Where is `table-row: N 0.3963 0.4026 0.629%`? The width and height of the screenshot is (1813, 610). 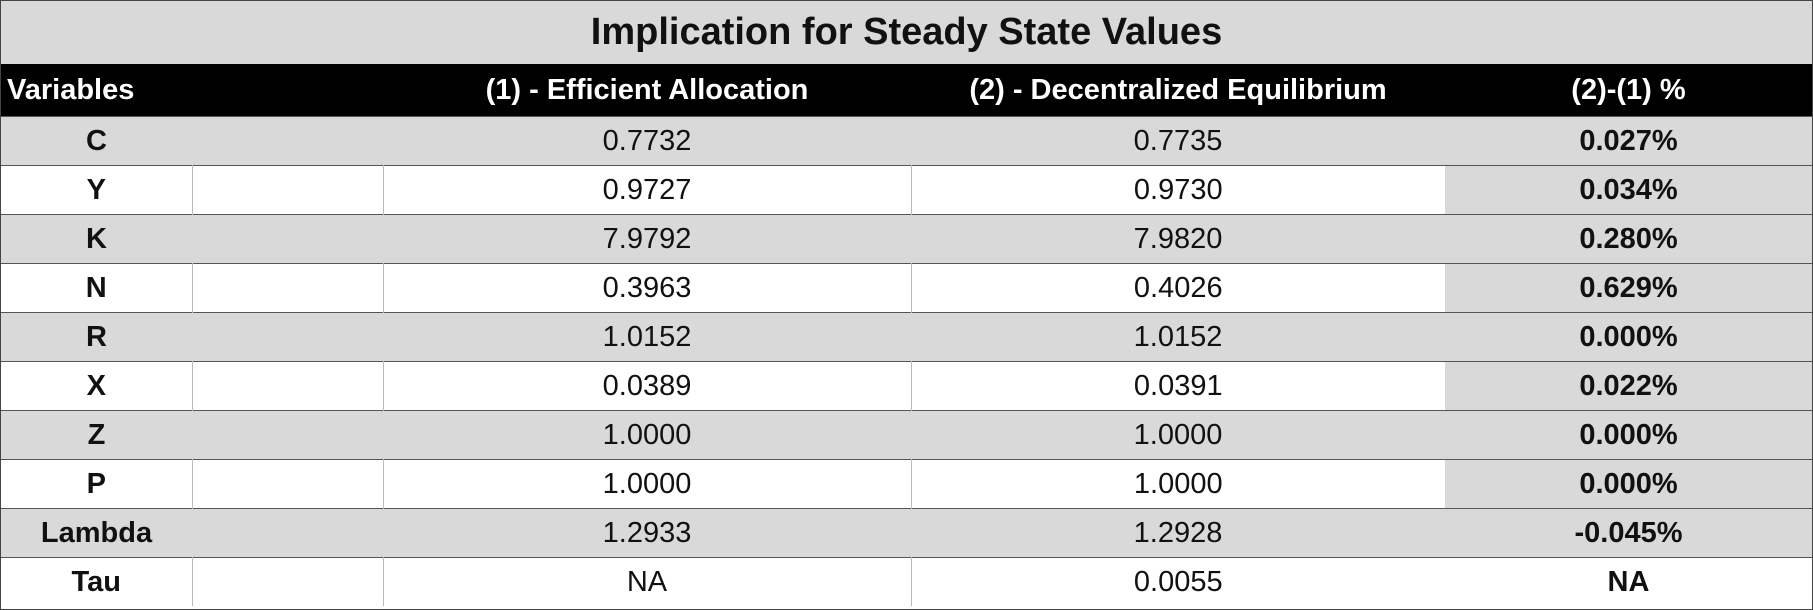 table-row: N 0.3963 0.4026 0.629% is located at coordinates (906, 288).